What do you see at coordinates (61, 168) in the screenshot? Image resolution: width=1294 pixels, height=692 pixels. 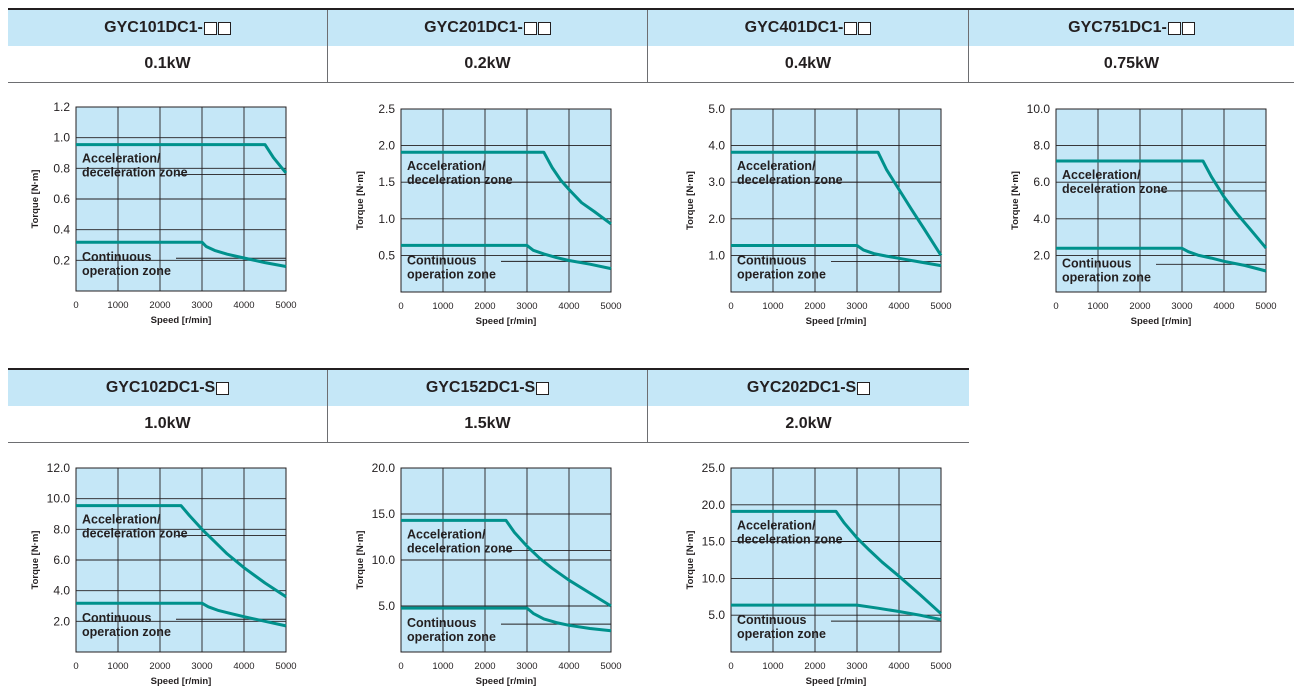 I see `y-tick-label: 0.8` at bounding box center [61, 168].